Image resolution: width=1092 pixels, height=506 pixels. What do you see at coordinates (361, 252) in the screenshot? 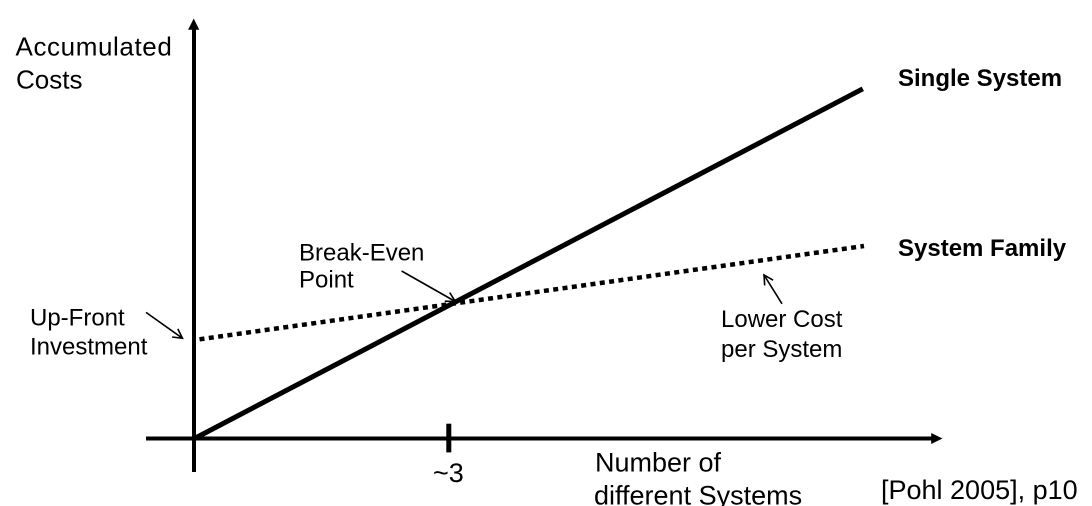
I see `svg-text: Break-Even` at bounding box center [361, 252].